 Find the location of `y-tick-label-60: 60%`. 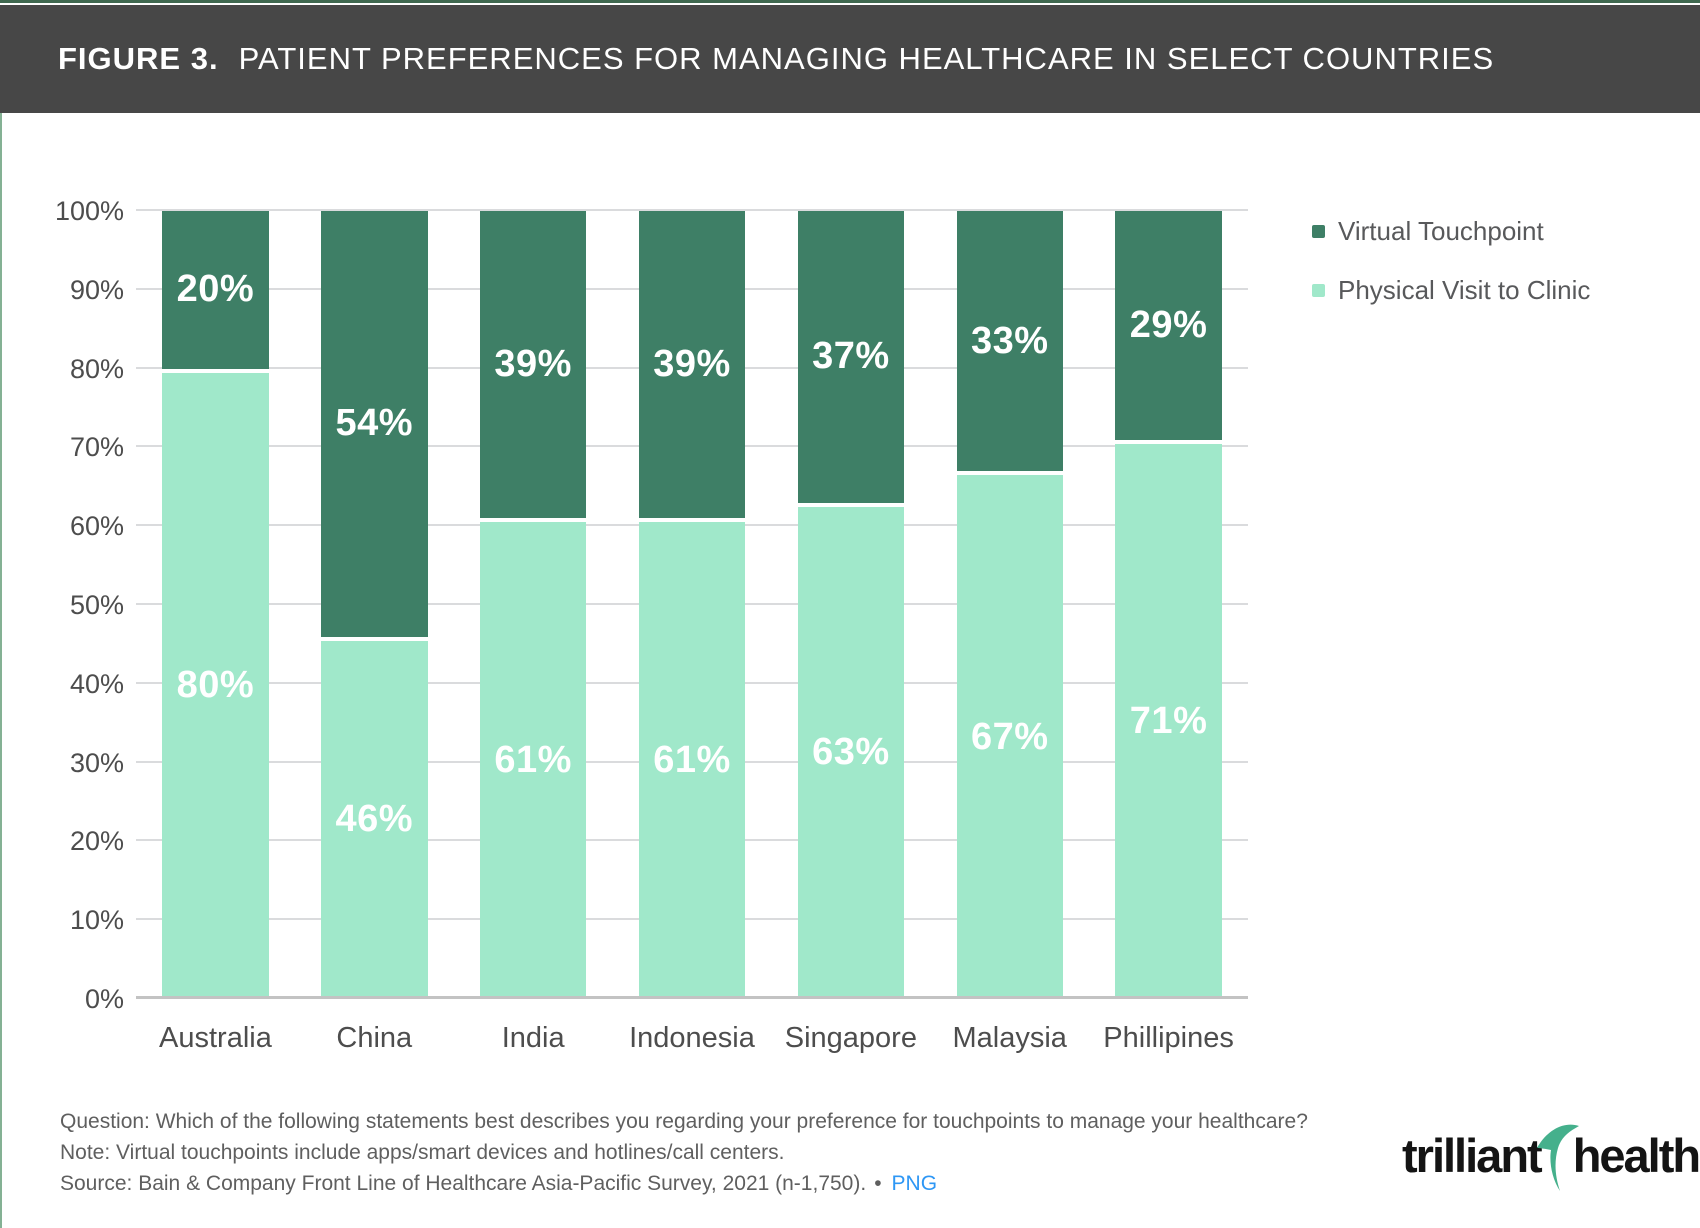

y-tick-label-60: 60% is located at coordinates (96, 526).